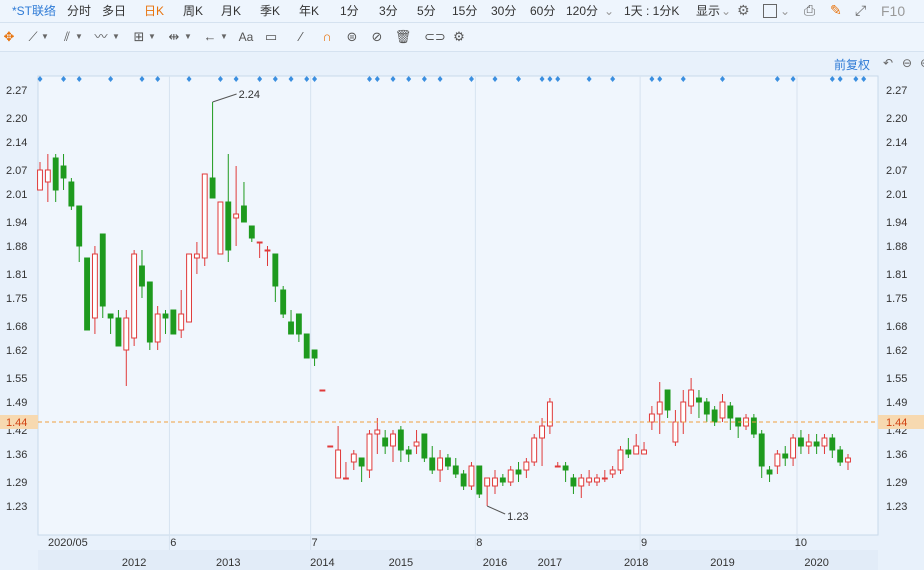  Describe the element at coordinates (139, 36) in the screenshot. I see `measure-icon: ⊞` at that location.